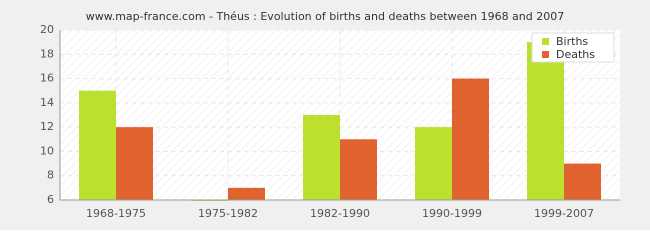  Describe the element at coordinates (50, 199) in the screenshot. I see `y-tick-label: 6` at that location.